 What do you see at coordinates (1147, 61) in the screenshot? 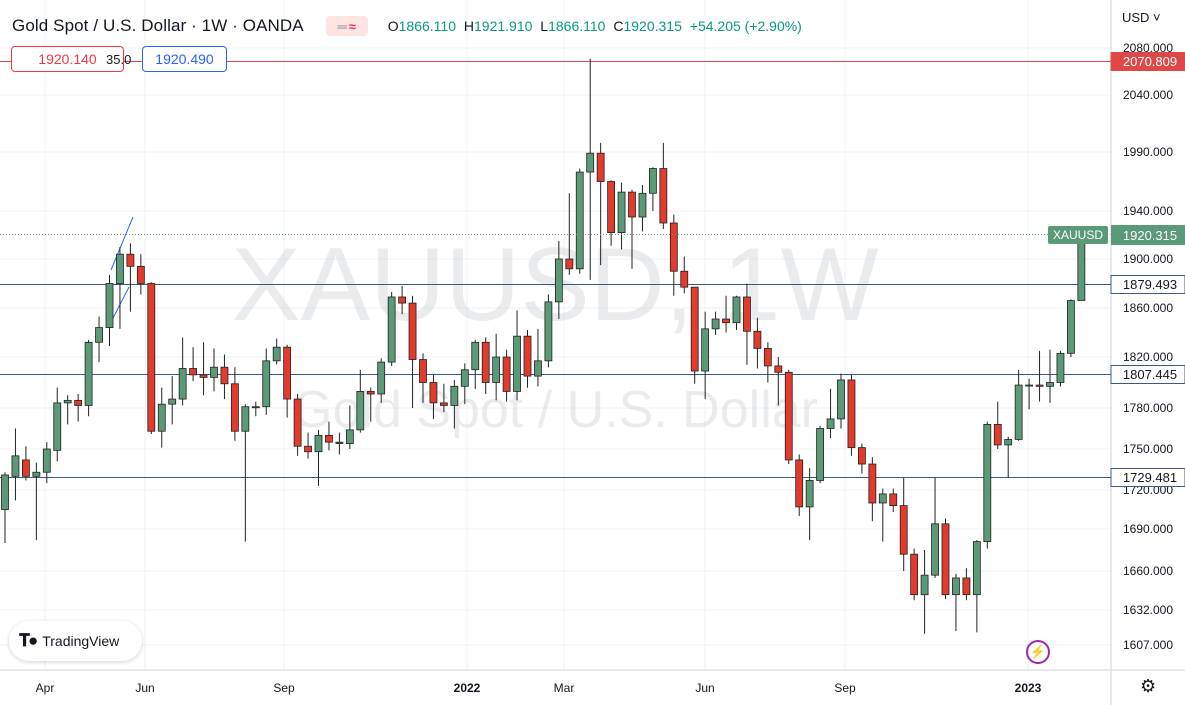
I see `level-tag` at bounding box center [1147, 61].